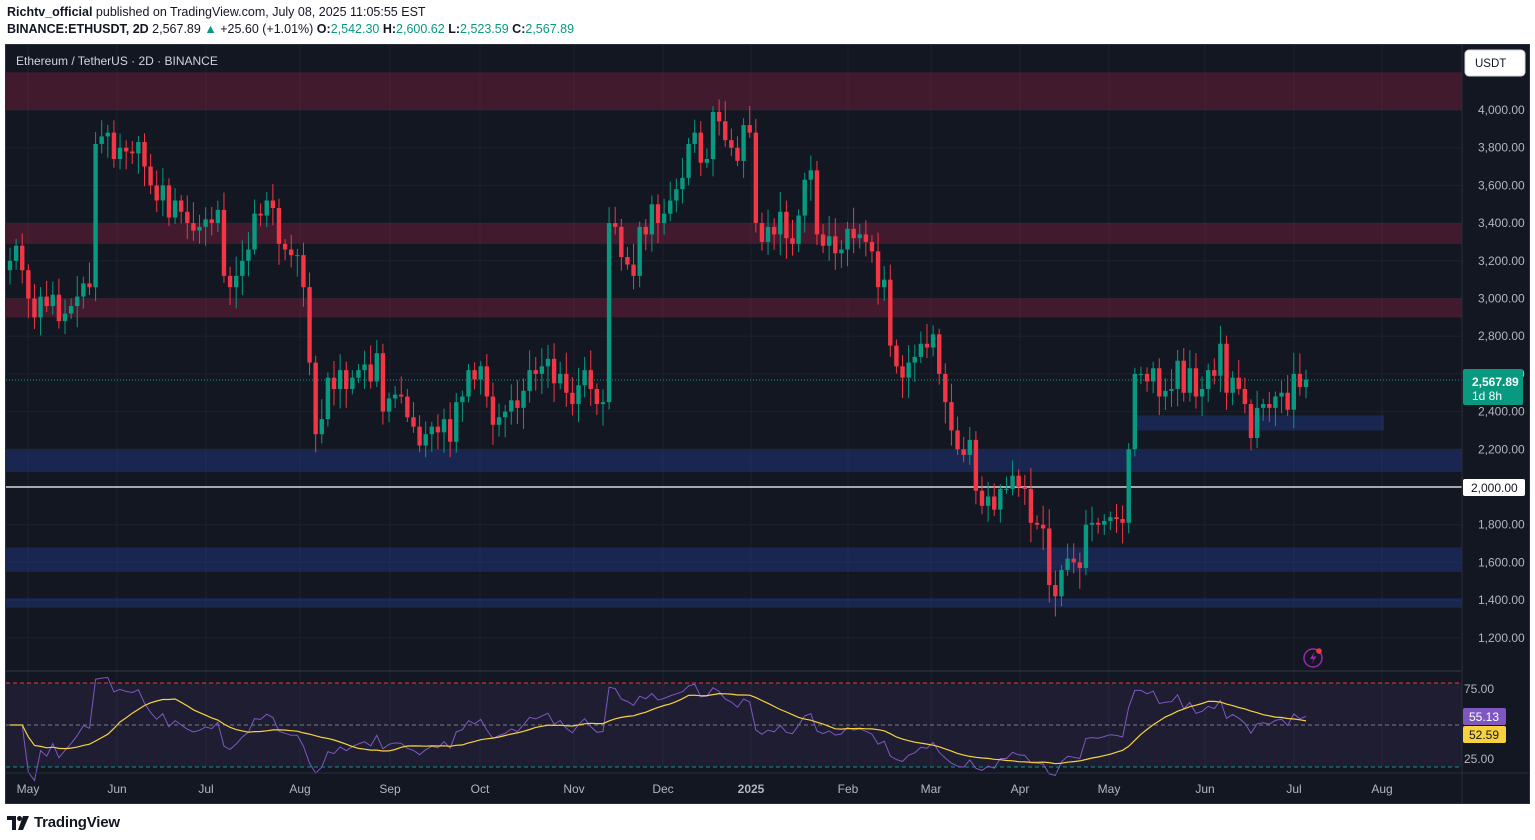 This screenshot has height=840, width=1535. What do you see at coordinates (323, 29) in the screenshot?
I see `open-label: O:` at bounding box center [323, 29].